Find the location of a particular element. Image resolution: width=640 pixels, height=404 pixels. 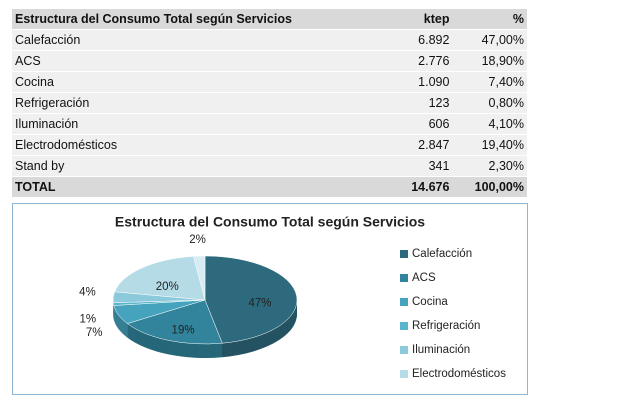

table-row: Iluminación 606 4,10% is located at coordinates (269, 124).